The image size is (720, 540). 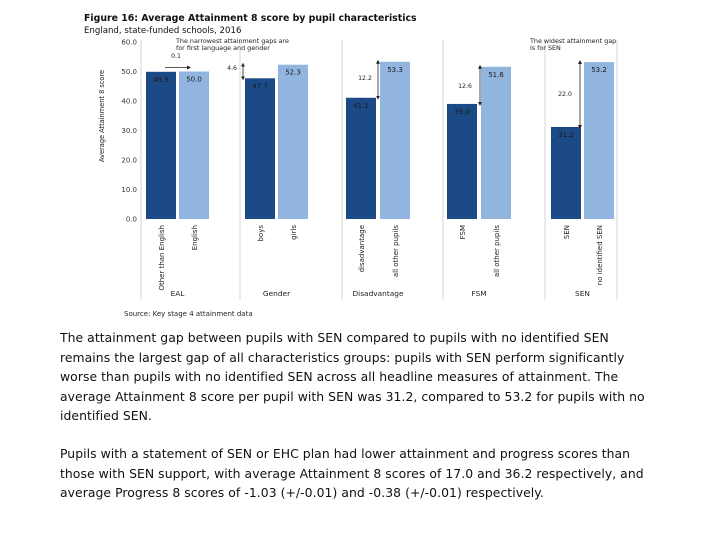 I want to click on y-axis-label: Average Attainment 8 score, so click(x=102, y=116).